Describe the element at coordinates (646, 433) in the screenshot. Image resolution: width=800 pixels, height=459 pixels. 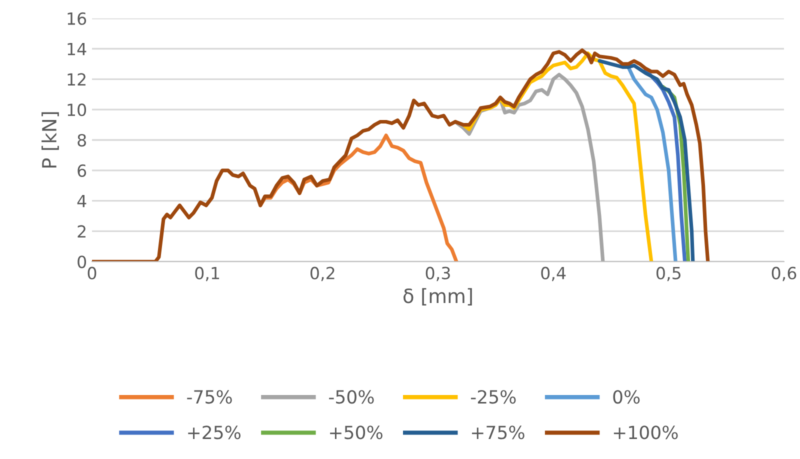
I see `legend-label: +100%` at that location.